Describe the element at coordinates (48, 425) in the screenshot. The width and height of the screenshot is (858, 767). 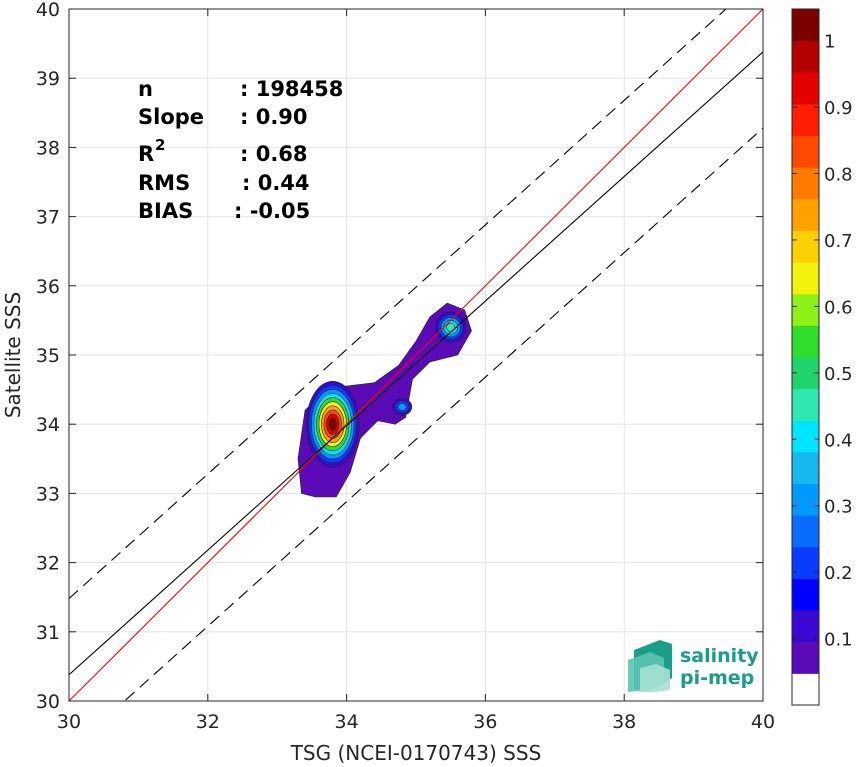
I see `y-tick-label: 34` at that location.